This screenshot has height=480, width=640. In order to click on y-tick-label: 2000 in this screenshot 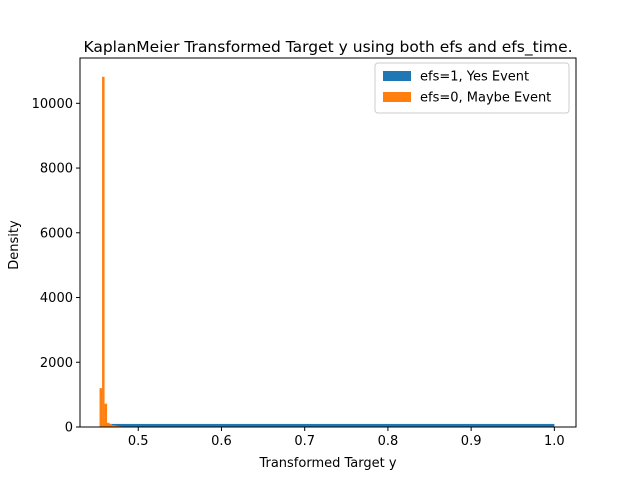, I will do `click(56, 363)`.